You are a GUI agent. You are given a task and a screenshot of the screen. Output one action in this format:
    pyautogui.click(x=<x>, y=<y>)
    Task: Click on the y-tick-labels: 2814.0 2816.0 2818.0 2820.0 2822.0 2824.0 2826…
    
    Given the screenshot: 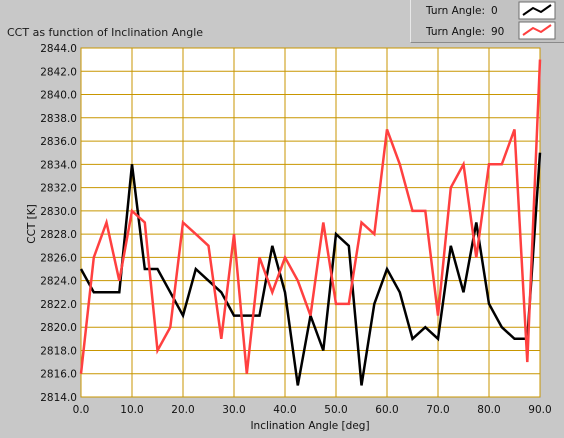 What is the action you would take?
    pyautogui.click(x=58, y=223)
    